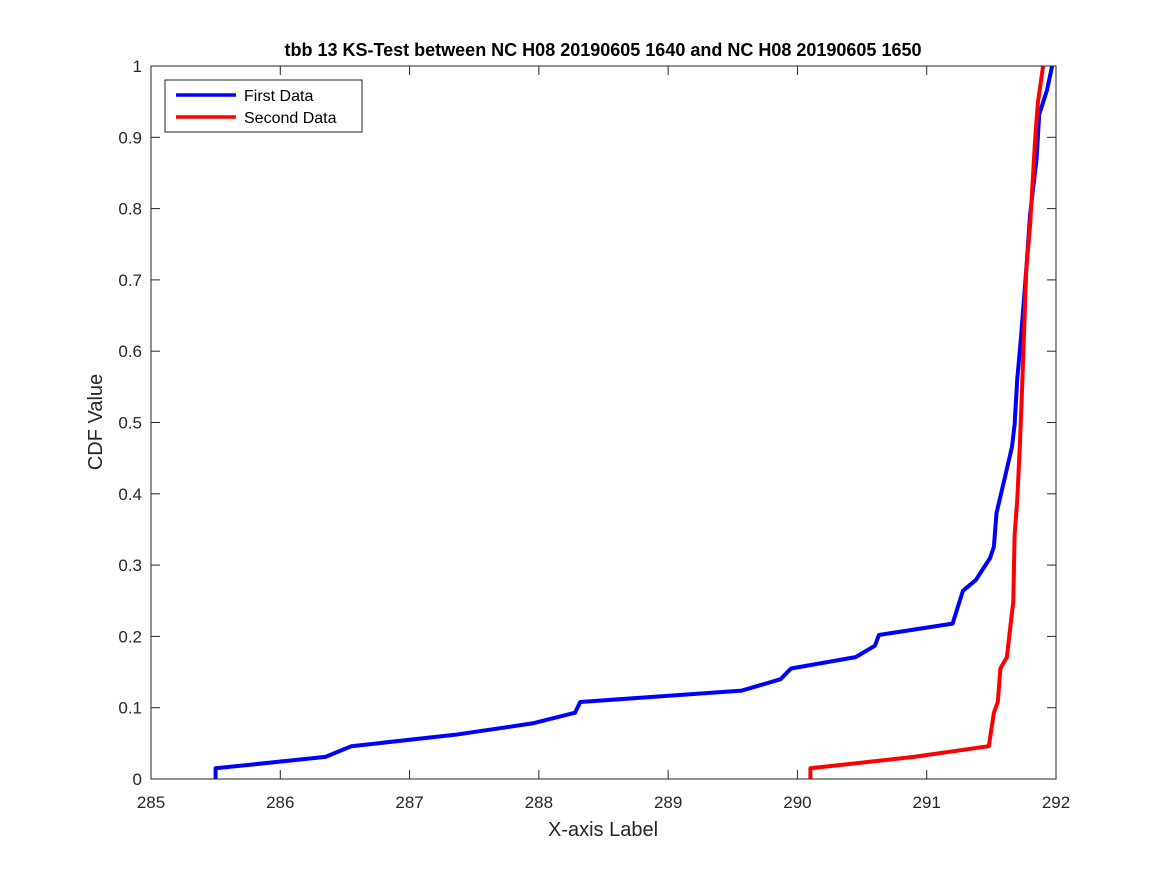 Image resolution: width=1167 pixels, height=875 pixels. I want to click on legend: First Data Second Data, so click(263, 106).